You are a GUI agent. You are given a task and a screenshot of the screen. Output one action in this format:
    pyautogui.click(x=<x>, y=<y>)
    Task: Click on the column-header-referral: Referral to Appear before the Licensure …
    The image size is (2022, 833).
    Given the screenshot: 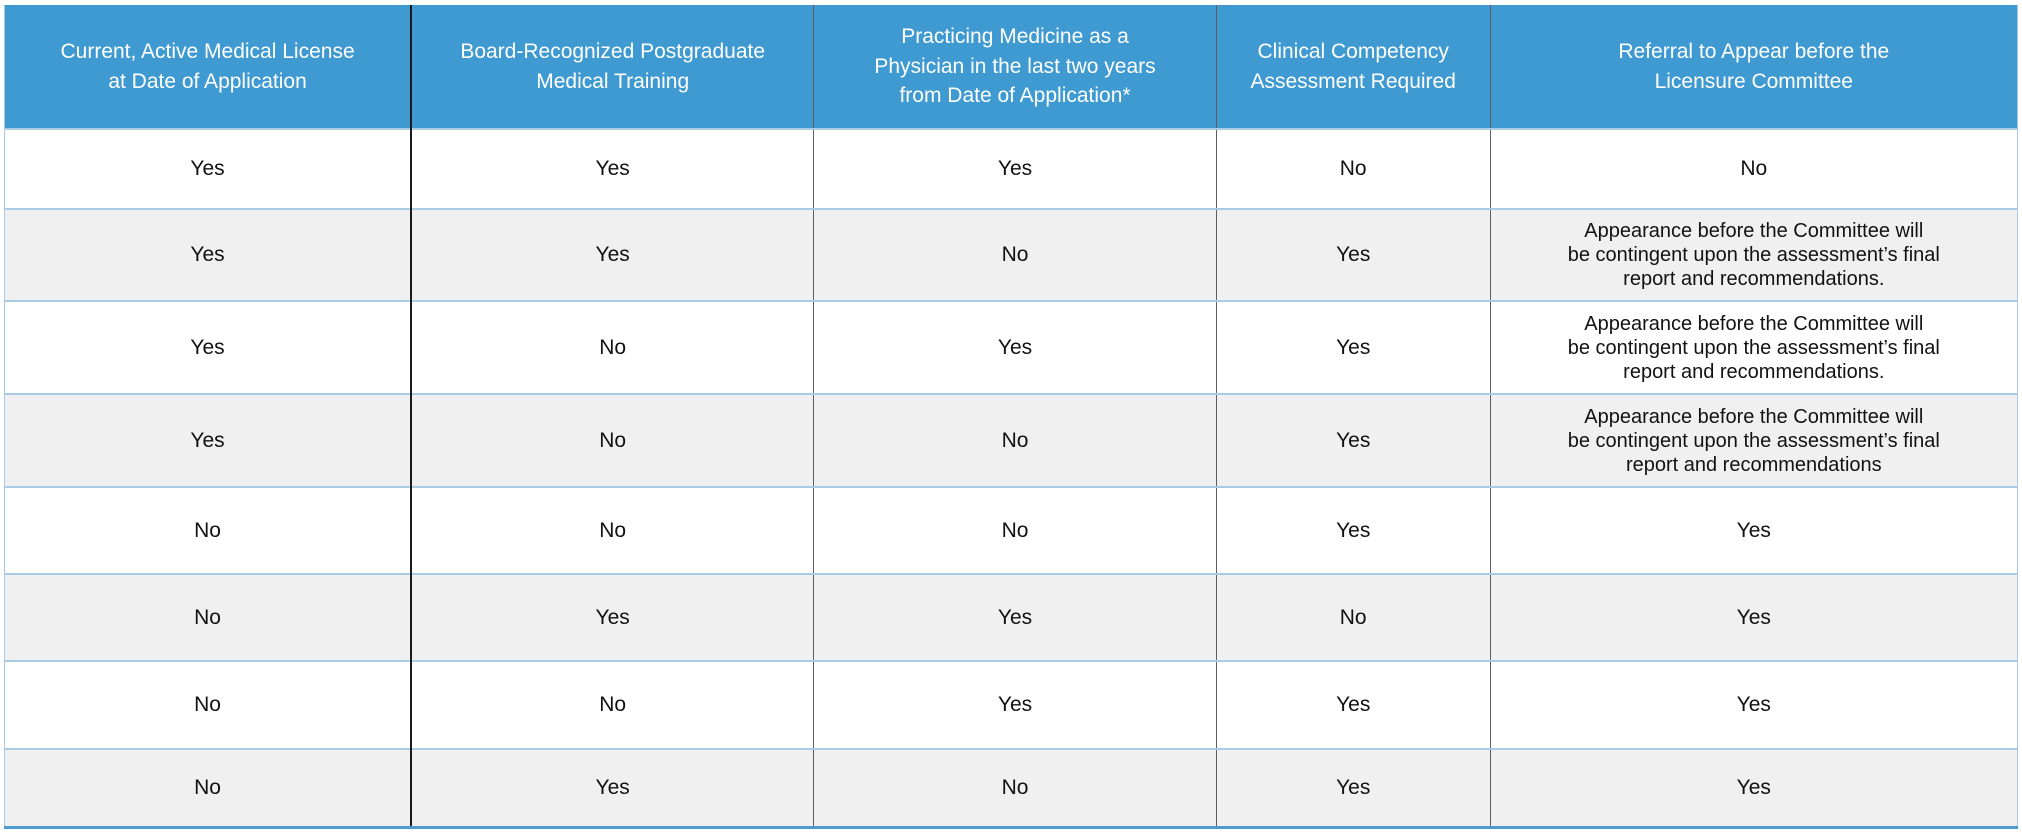 What is the action you would take?
    pyautogui.click(x=1753, y=67)
    